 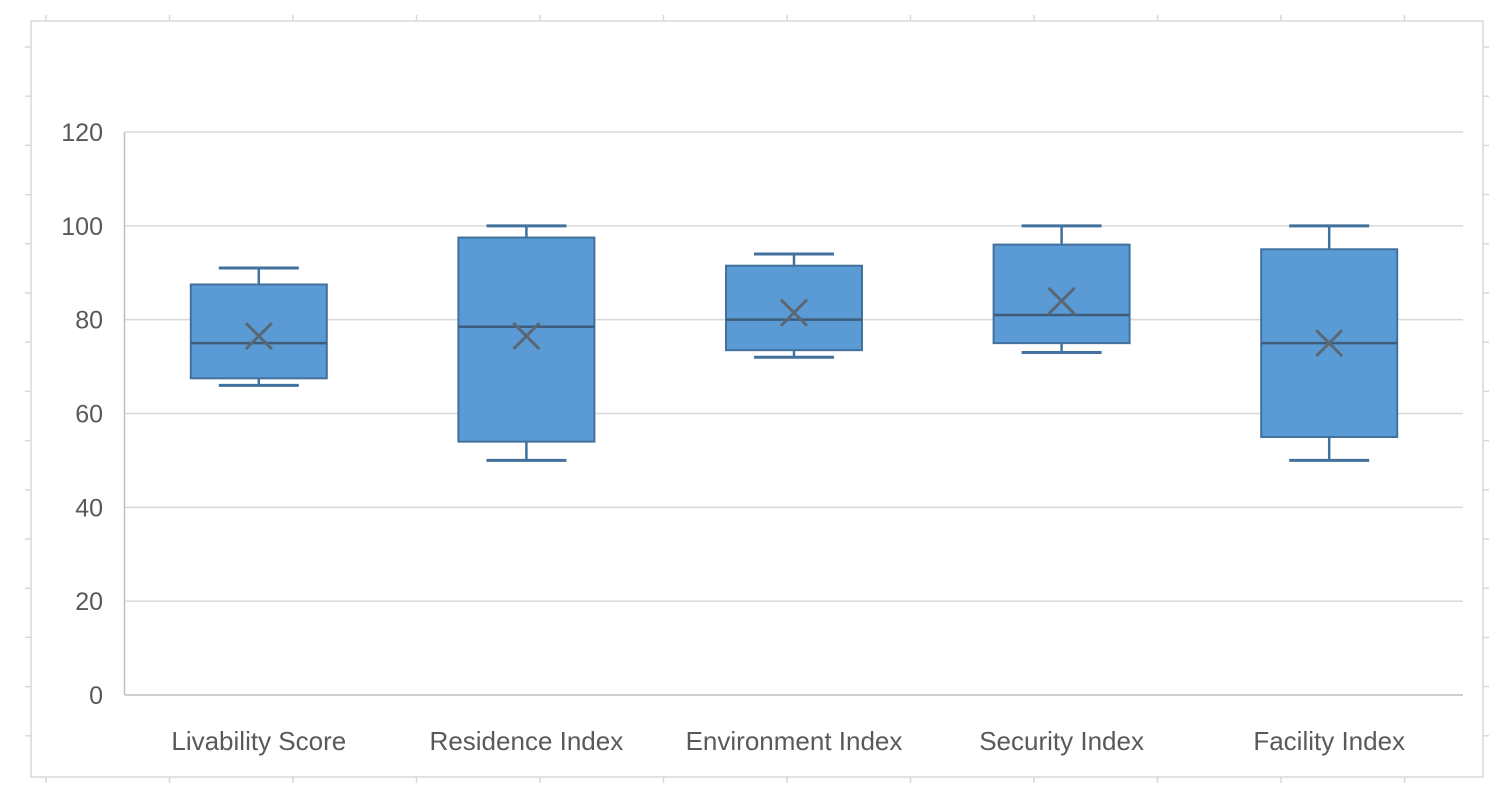 I want to click on x-axis-category-label: Environment Index, so click(x=794, y=741).